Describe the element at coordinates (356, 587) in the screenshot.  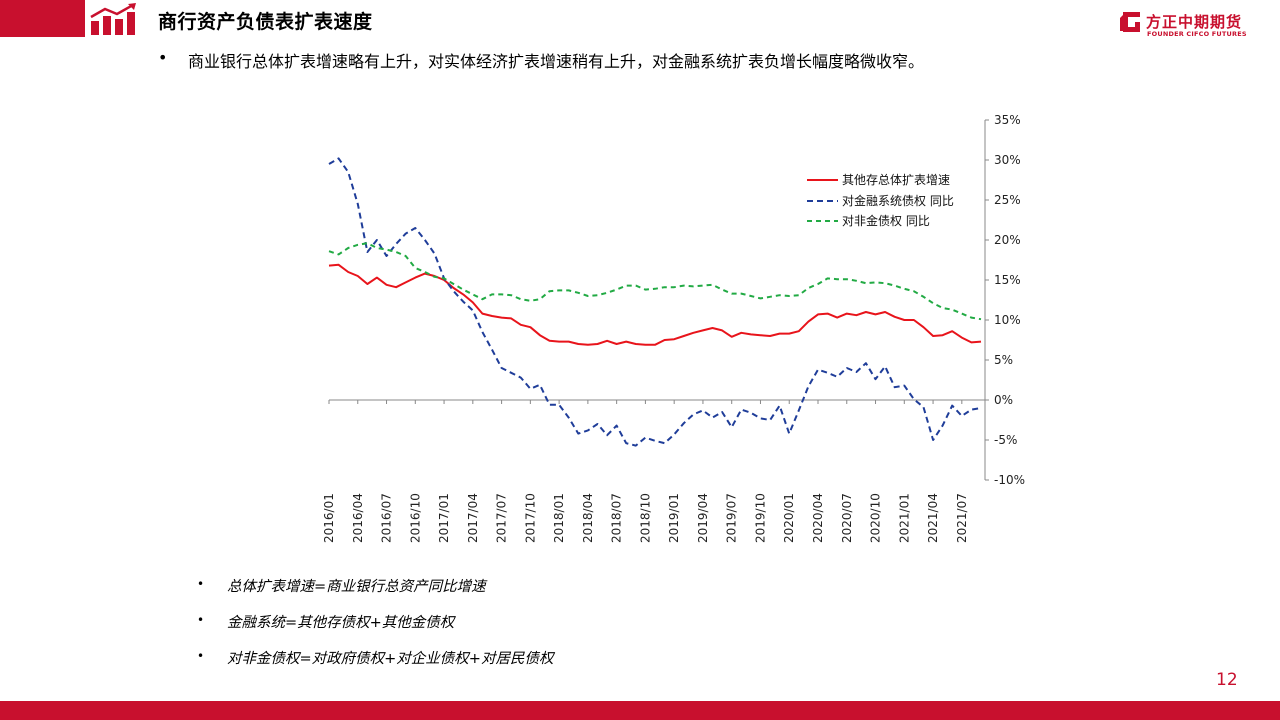
I see `note-text: 总体扩表增速=商业银行总资产同比增速` at that location.